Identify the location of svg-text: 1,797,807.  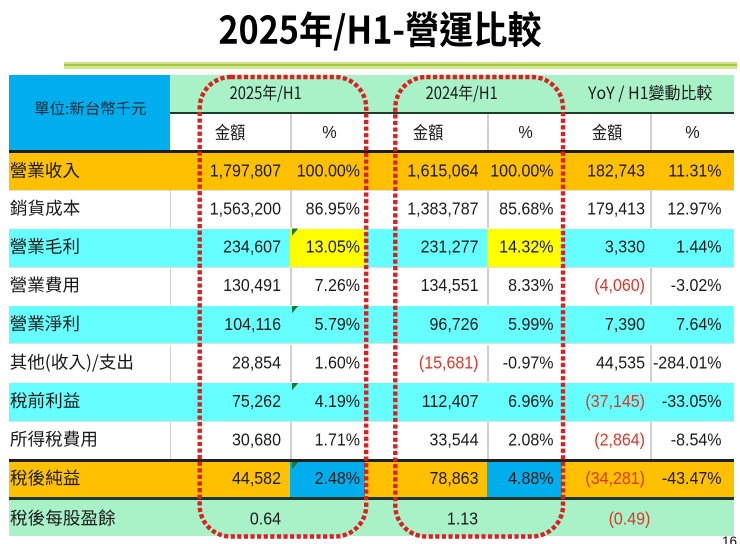
(245, 171).